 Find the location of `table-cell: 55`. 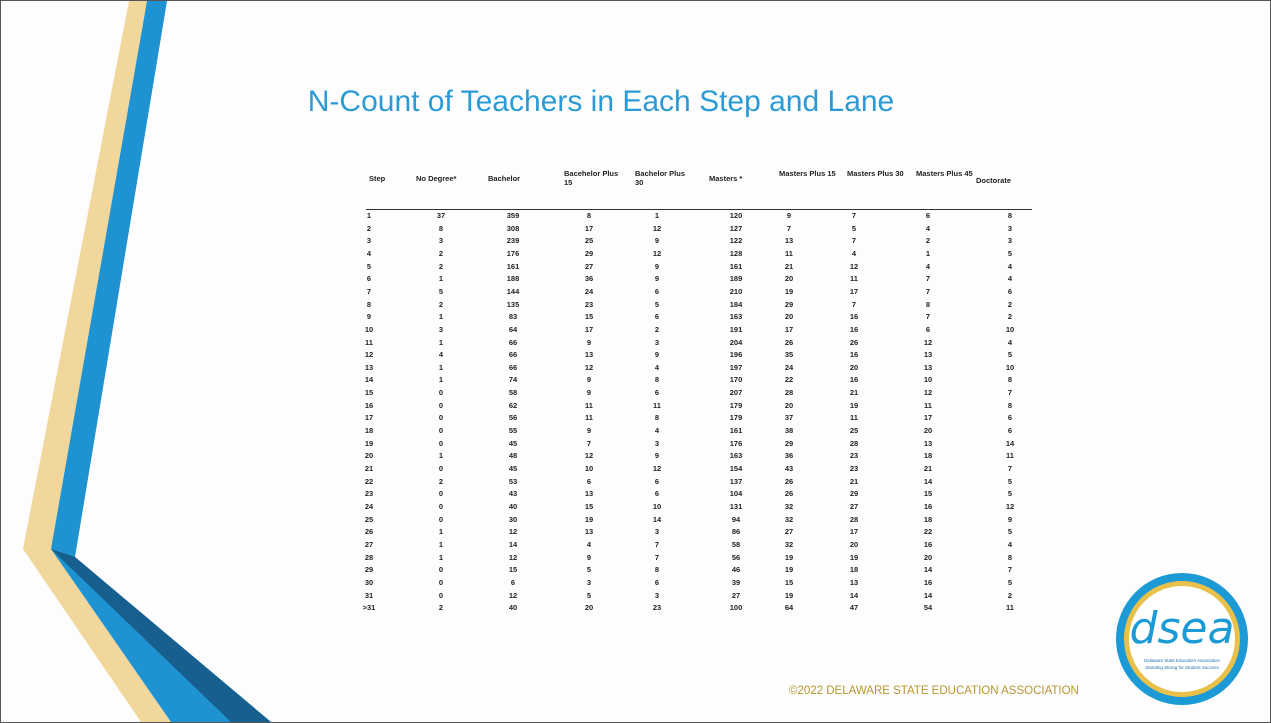

table-cell: 55 is located at coordinates (513, 431).